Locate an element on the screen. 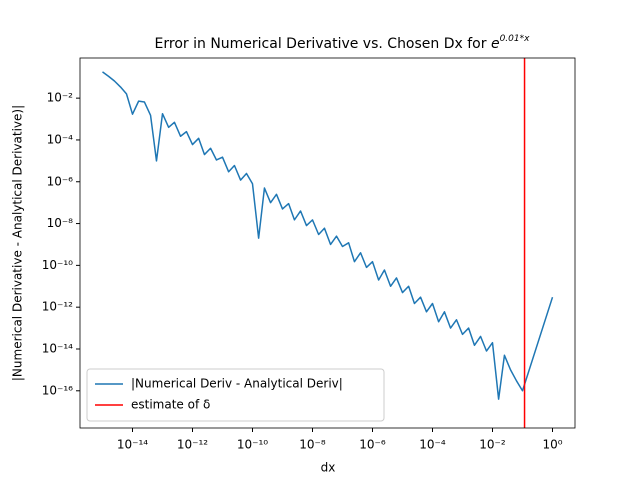 The height and width of the screenshot is (480, 640). title-base: e is located at coordinates (495, 44).